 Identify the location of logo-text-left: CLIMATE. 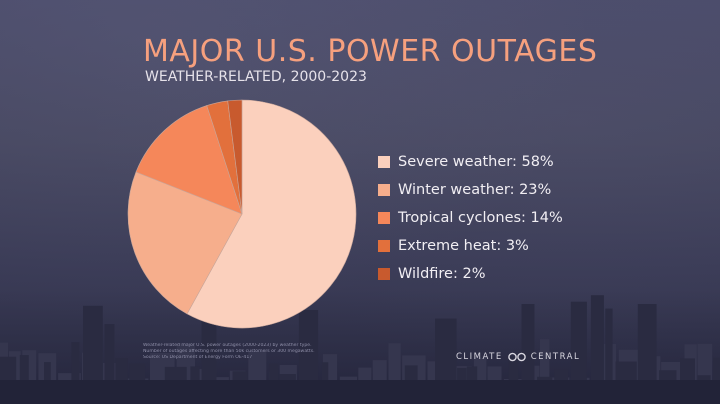
(479, 357).